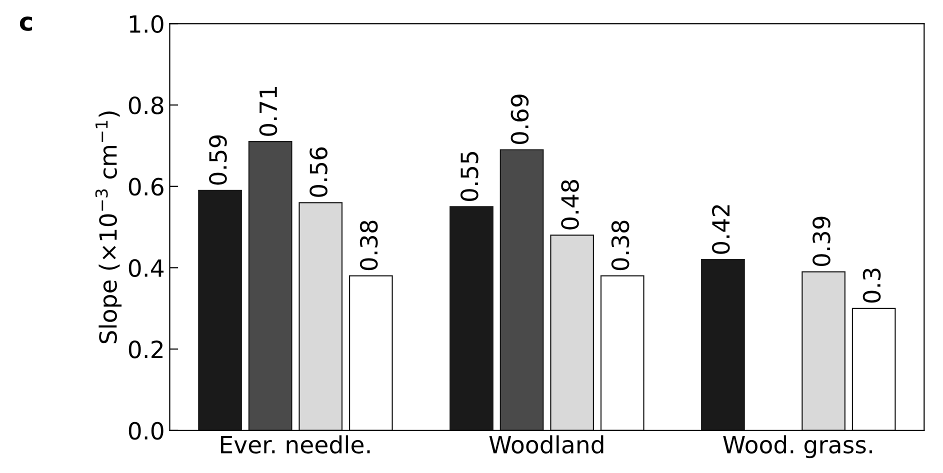  Describe the element at coordinates (146, 105) in the screenshot. I see `y-tick-label: 0.8` at that location.